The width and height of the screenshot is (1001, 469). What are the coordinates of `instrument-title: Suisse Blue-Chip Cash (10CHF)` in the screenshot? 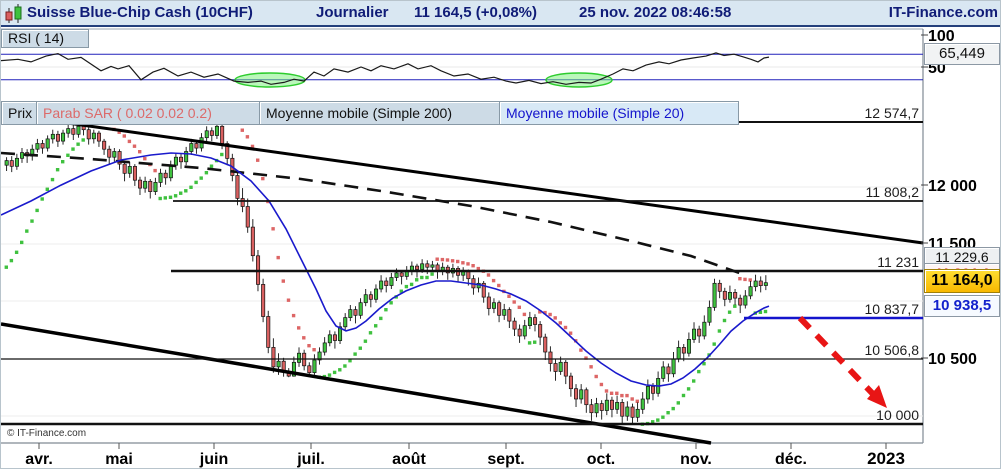 It's located at (140, 12).